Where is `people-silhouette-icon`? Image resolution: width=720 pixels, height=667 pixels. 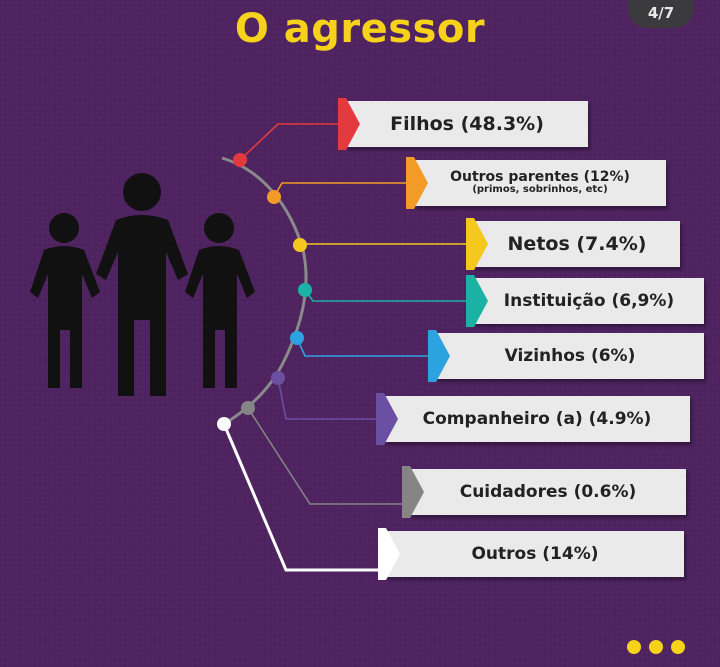
people-silhouette-icon is located at coordinates (142, 284).